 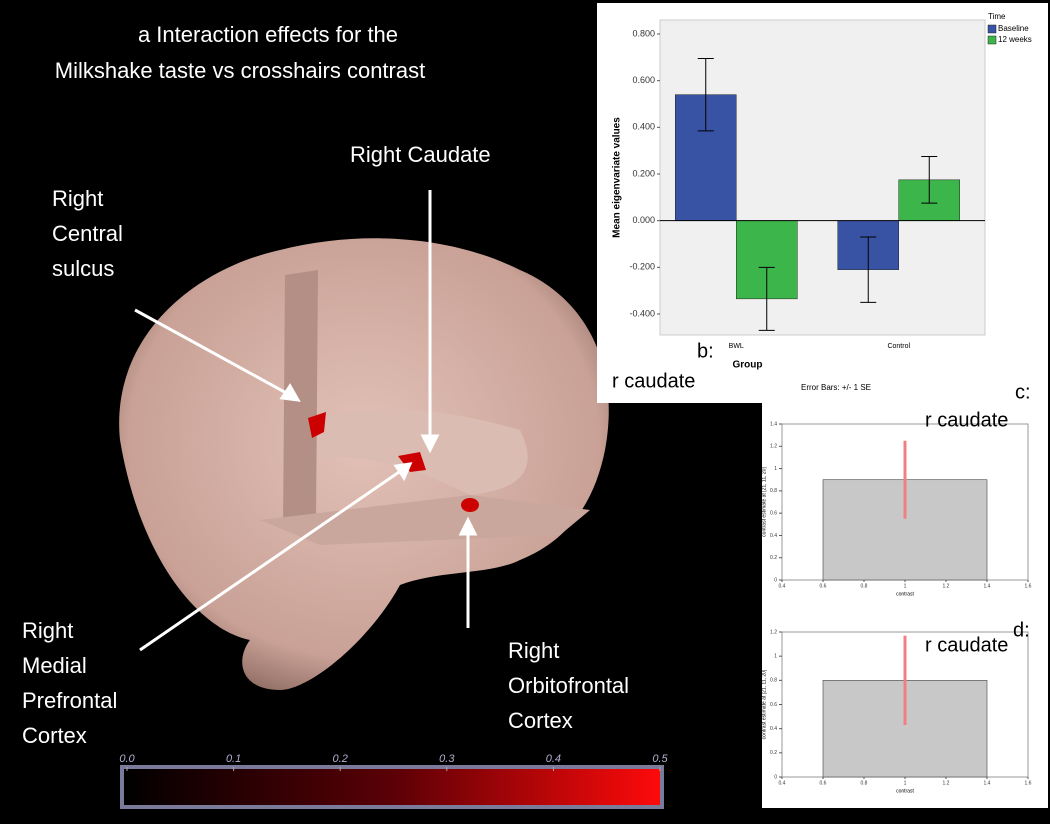 What do you see at coordinates (643, 220) in the screenshot?
I see `y-tick-label: 0.000` at bounding box center [643, 220].